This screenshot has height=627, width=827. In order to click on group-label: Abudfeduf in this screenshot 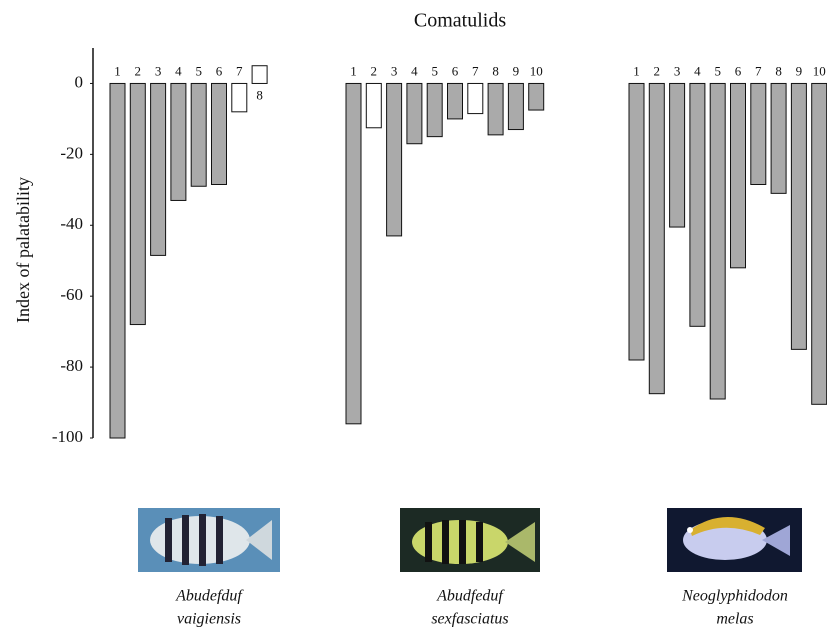, I will do `click(470, 596)`.